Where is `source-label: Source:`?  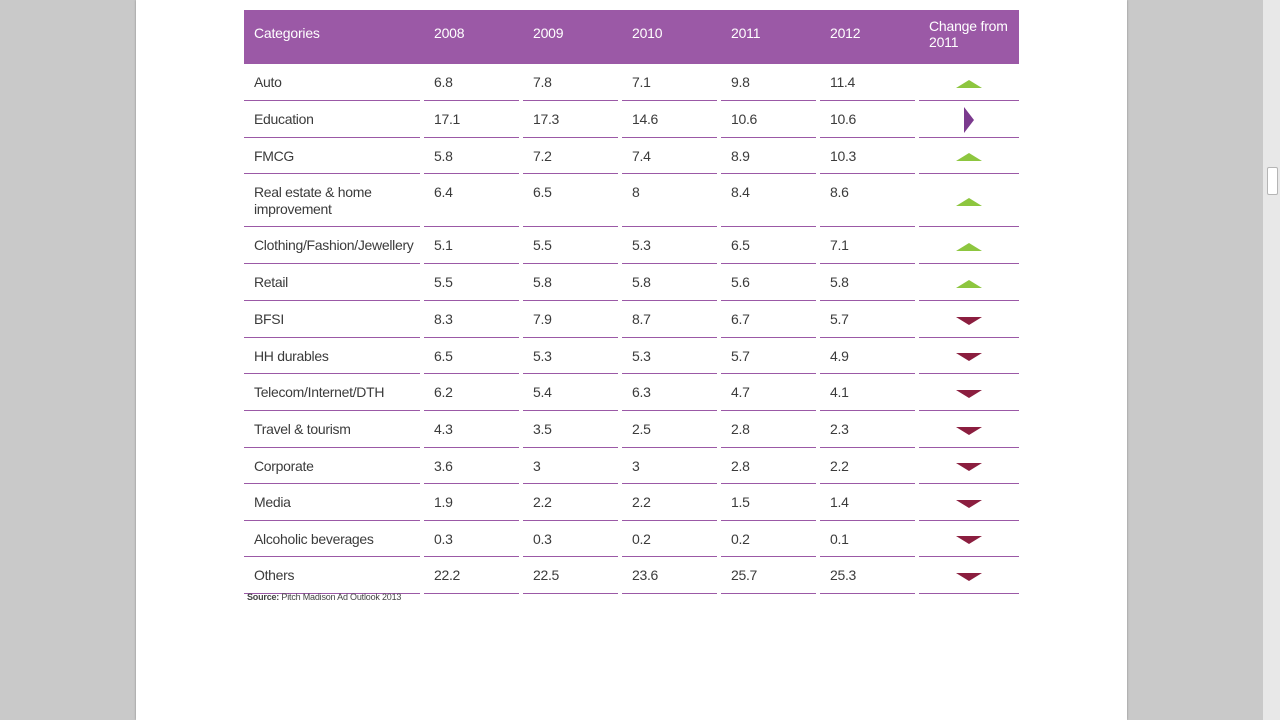 source-label: Source: is located at coordinates (263, 597).